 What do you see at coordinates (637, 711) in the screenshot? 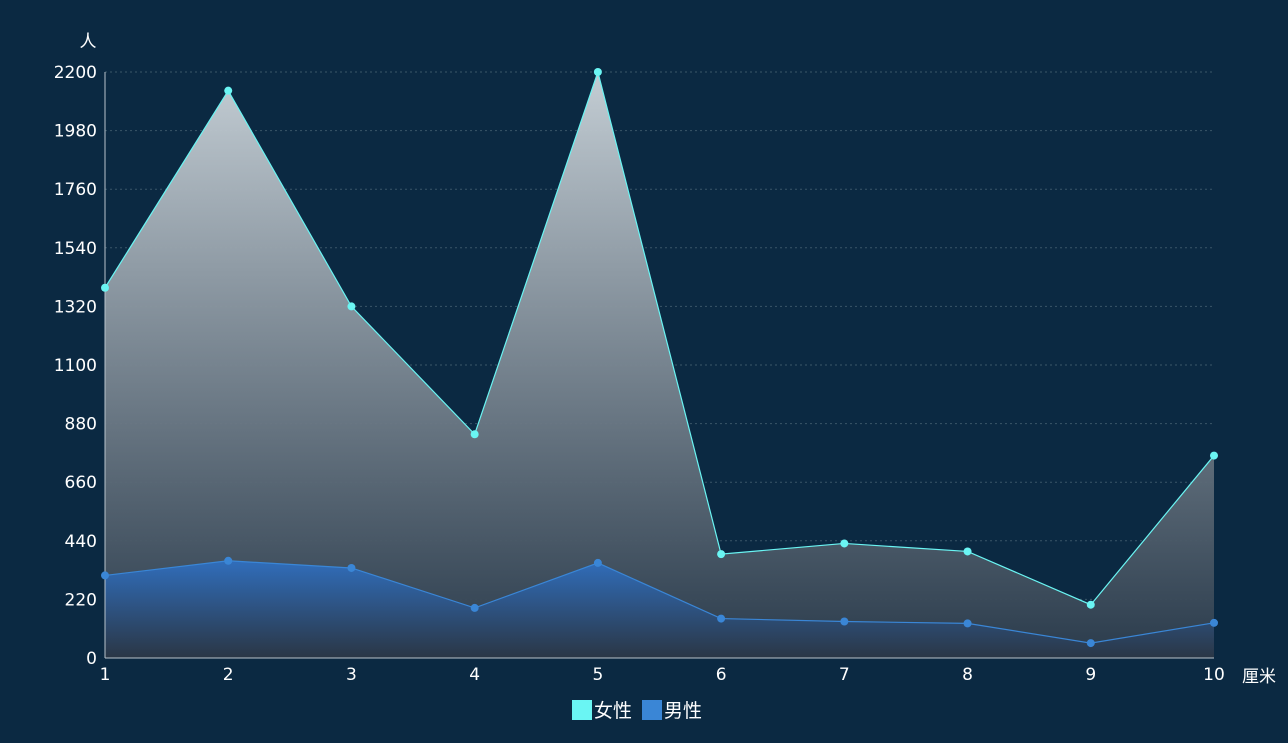
I see `legend: 女性 男性` at bounding box center [637, 711].